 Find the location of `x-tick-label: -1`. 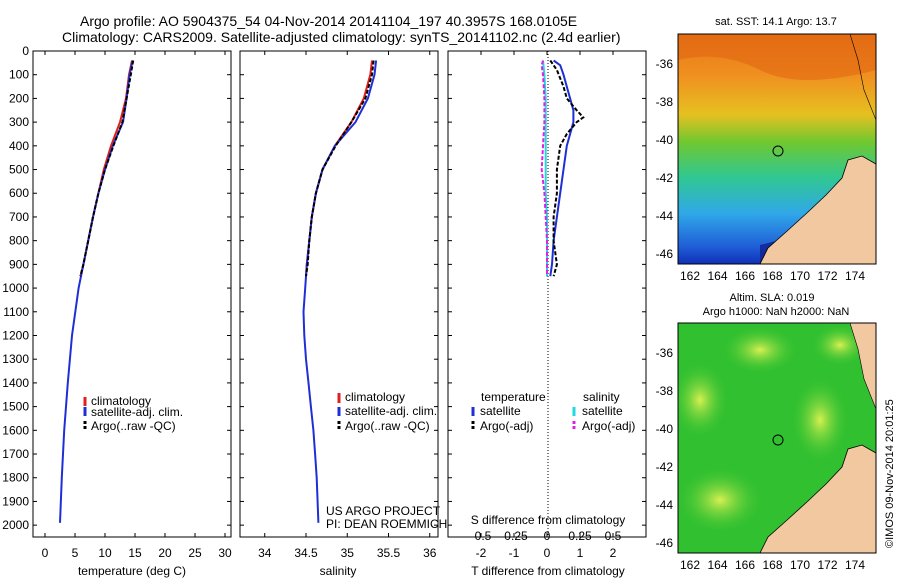

x-tick-label: -1 is located at coordinates (514, 553).